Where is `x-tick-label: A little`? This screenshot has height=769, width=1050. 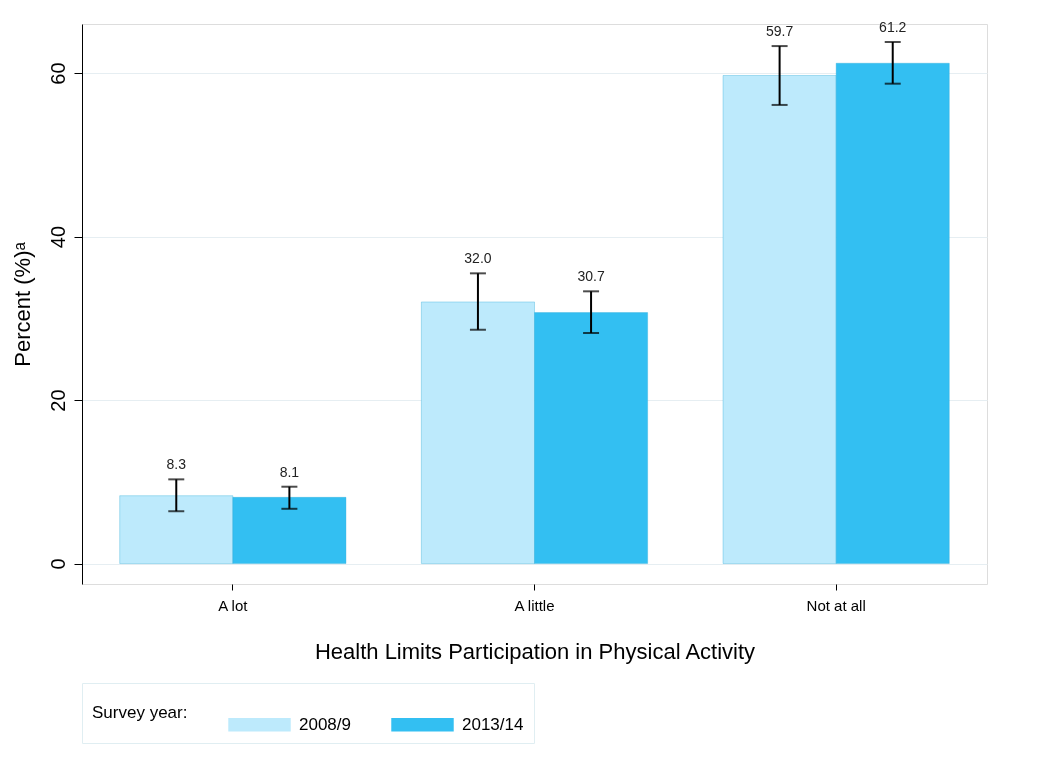
x-tick-label: A little is located at coordinates (534, 605).